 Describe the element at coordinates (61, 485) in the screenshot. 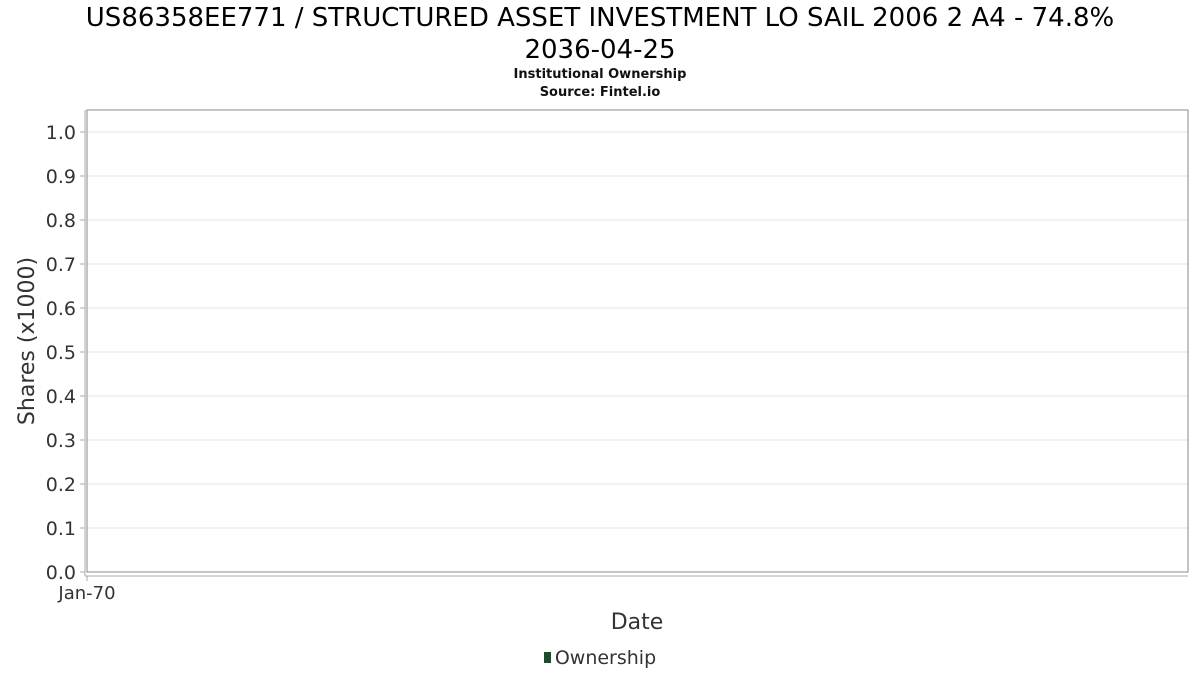

I see `y-tick-label: 0.2` at that location.